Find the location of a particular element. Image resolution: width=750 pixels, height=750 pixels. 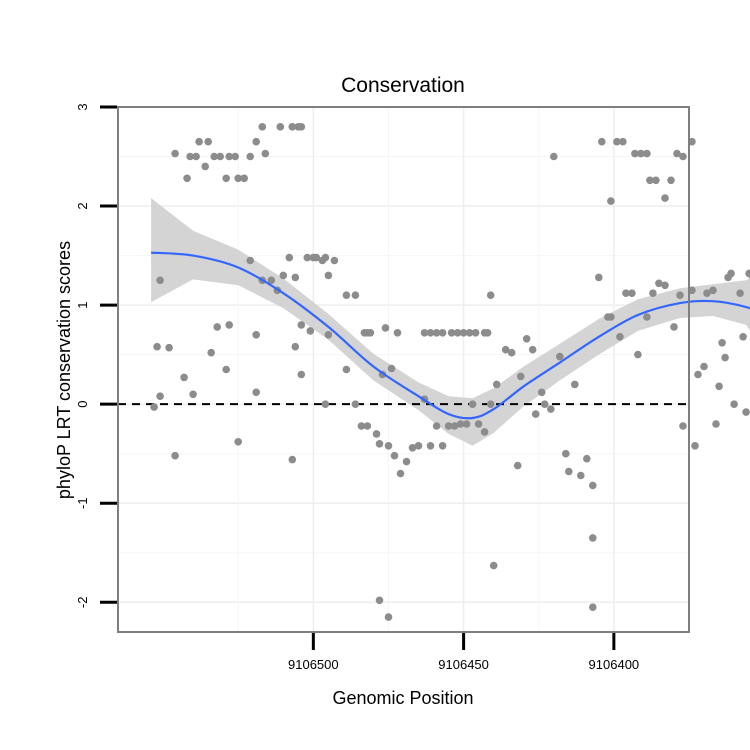

y-tick-label: 1 is located at coordinates (82, 304).